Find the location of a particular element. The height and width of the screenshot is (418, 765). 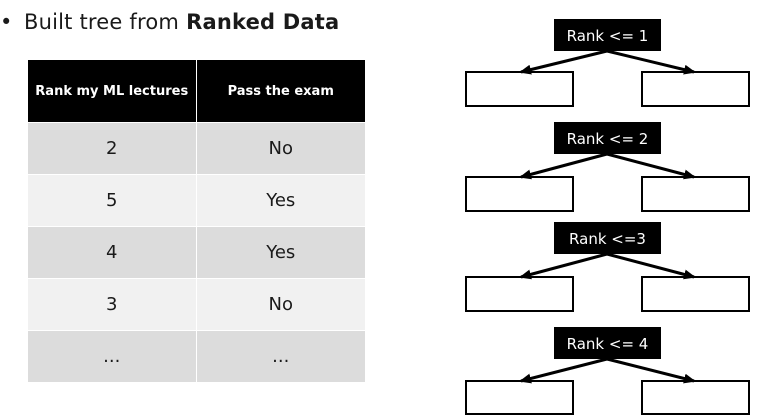

table-row: 4 Yes is located at coordinates (196, 252).